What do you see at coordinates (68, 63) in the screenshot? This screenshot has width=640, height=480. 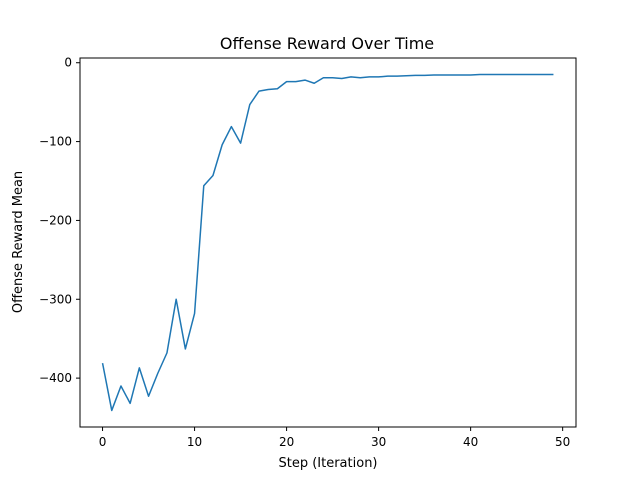 I see `y-tick-label: 0` at bounding box center [68, 63].